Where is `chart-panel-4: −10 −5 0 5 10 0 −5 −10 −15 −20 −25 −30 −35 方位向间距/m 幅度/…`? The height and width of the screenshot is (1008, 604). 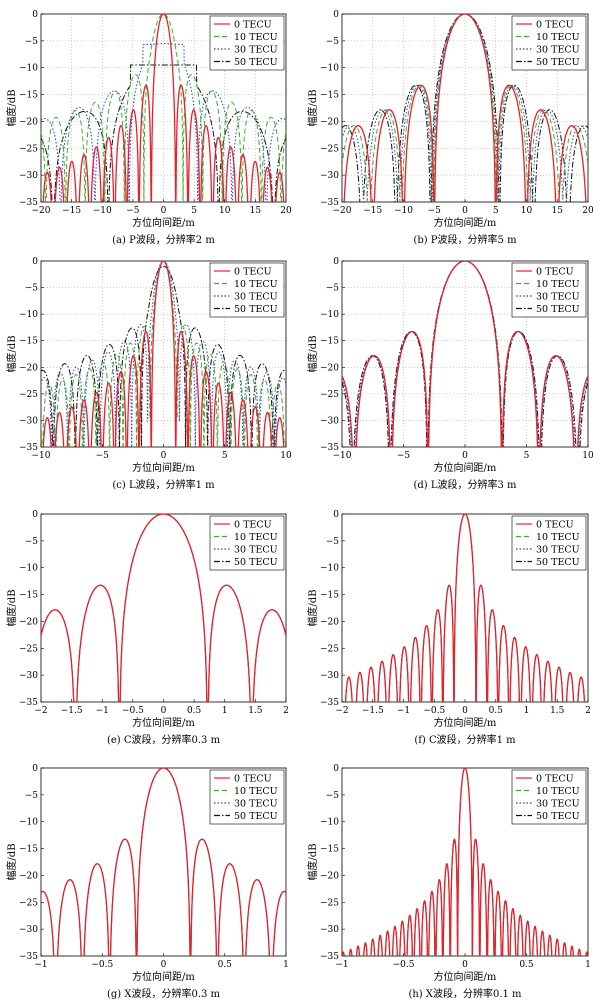
chart-panel-4: −10 −5 0 5 10 0 −5 −10 −15 −20 −25 −30 −35 方位向间距/m 幅度/… is located at coordinates (450, 374).